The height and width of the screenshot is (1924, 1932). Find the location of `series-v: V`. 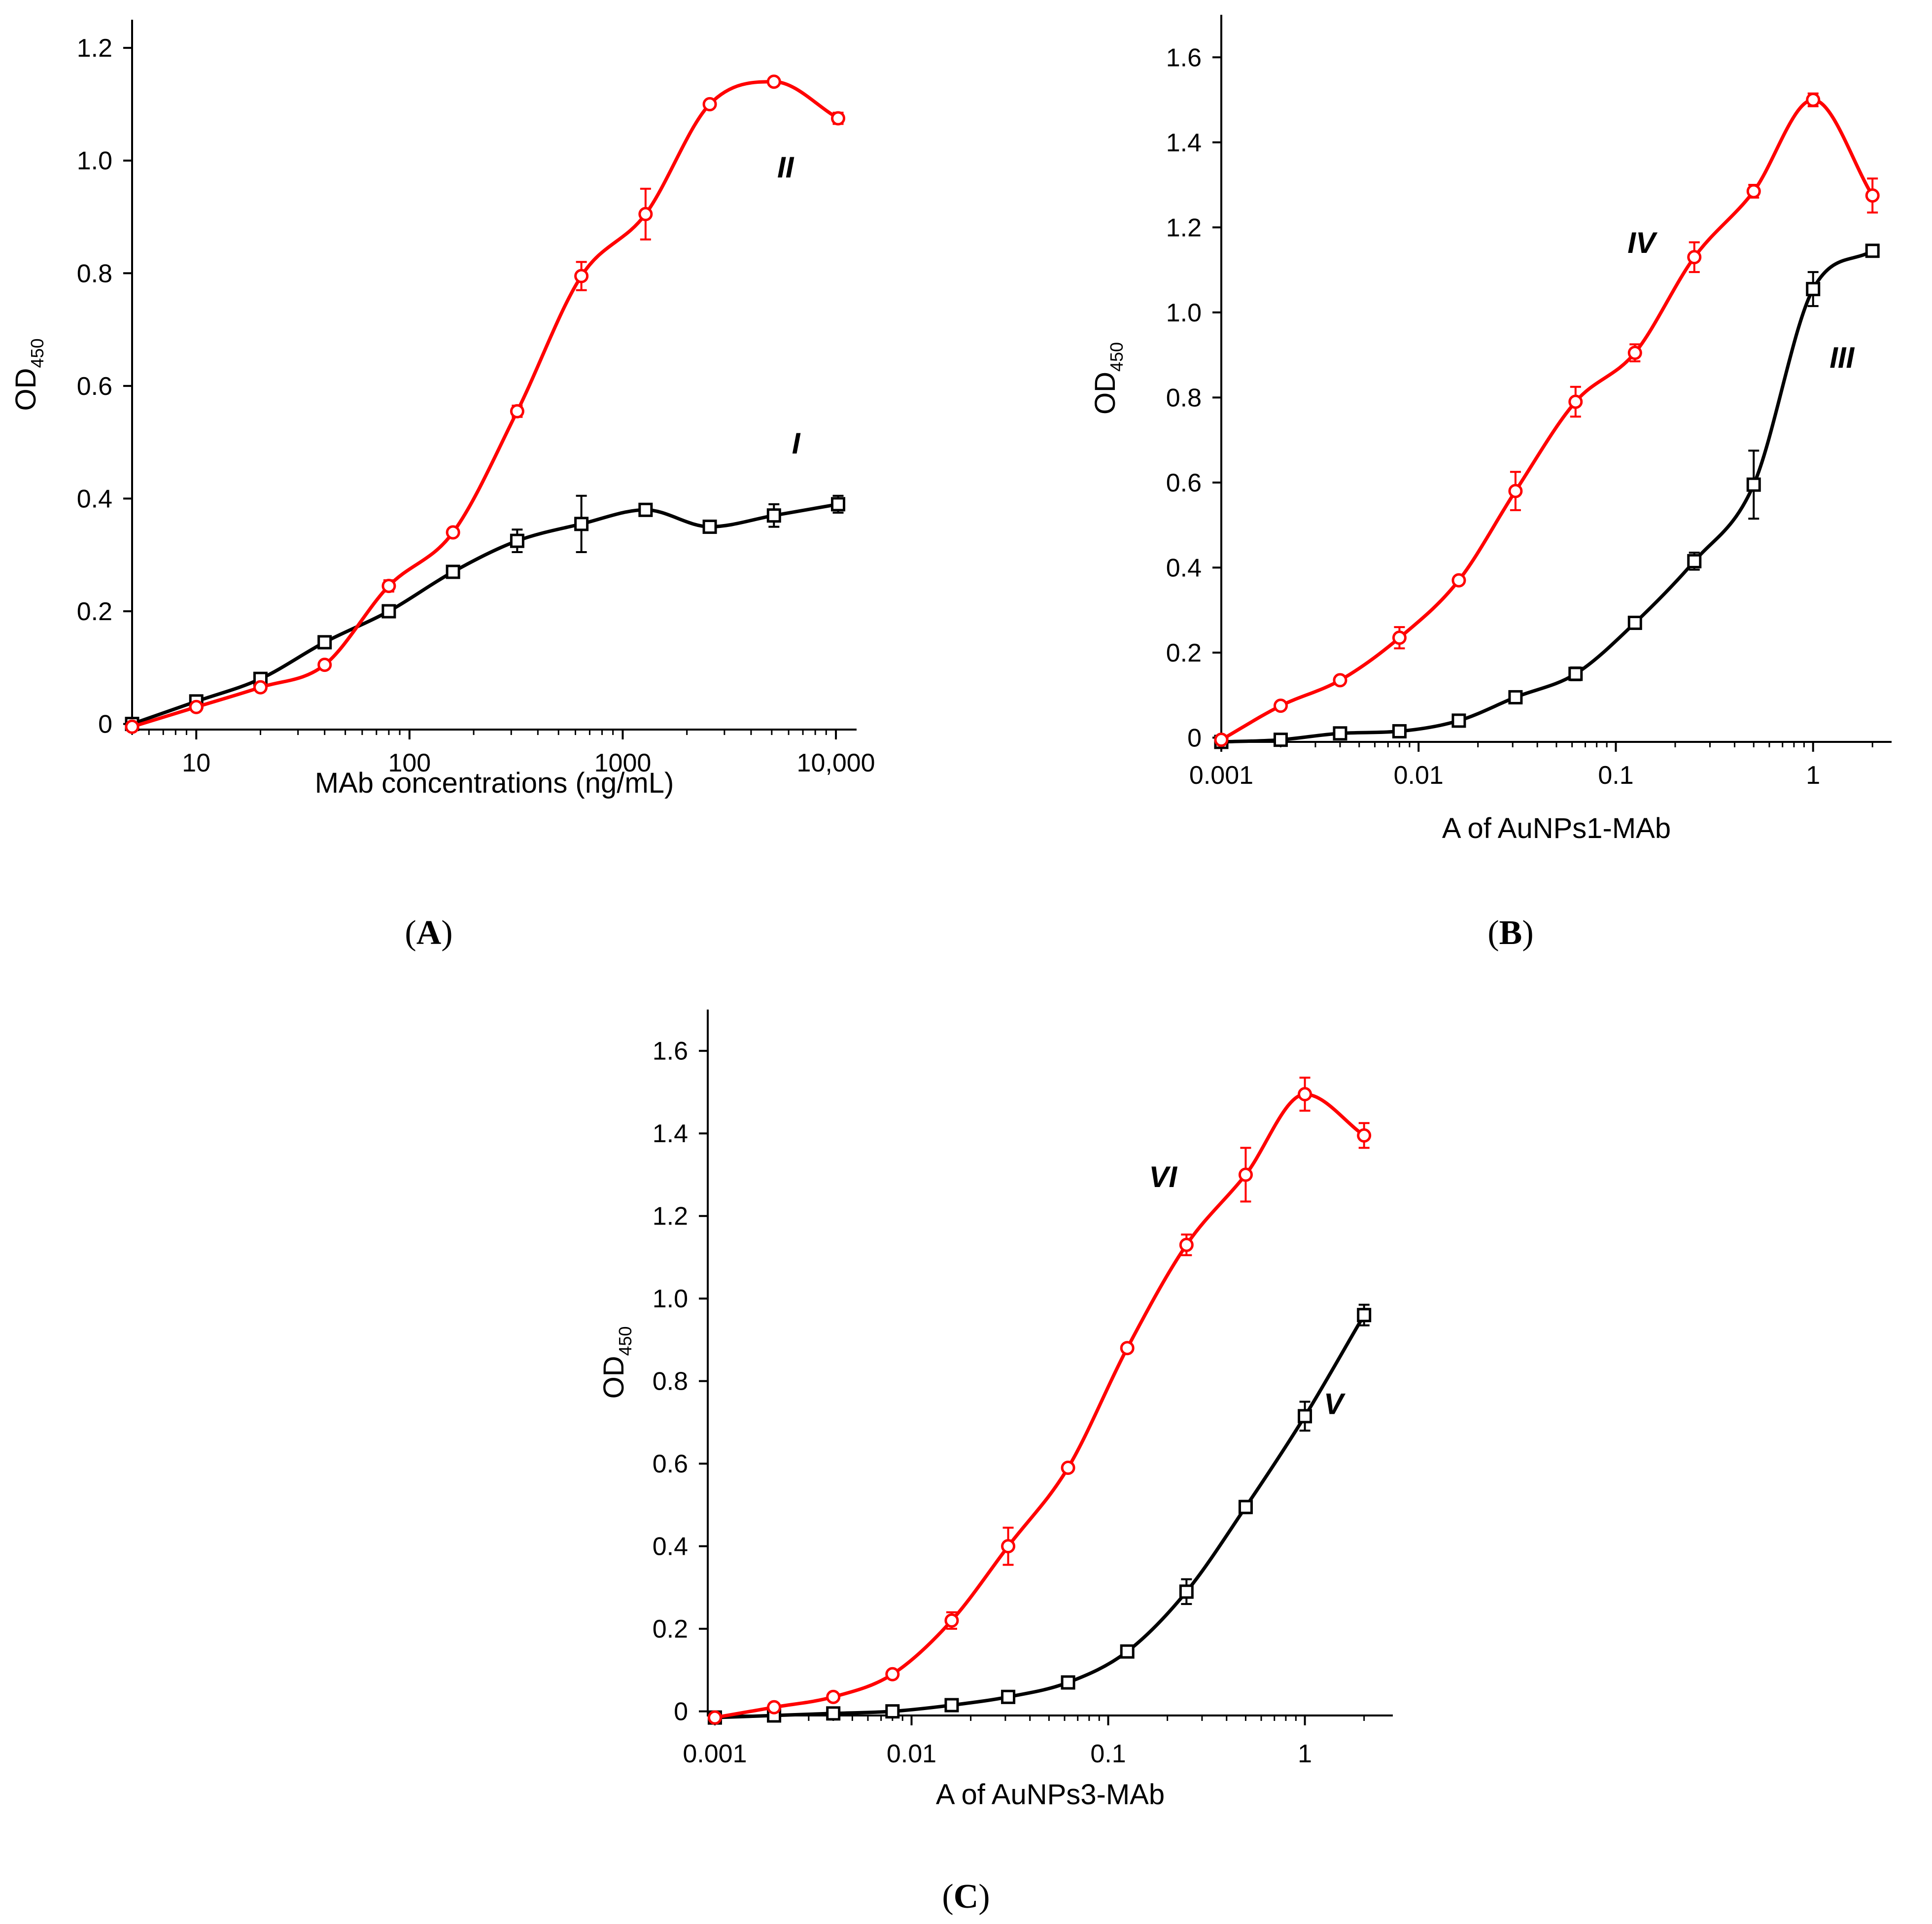

series-v: V is located at coordinates (1040, 1514).